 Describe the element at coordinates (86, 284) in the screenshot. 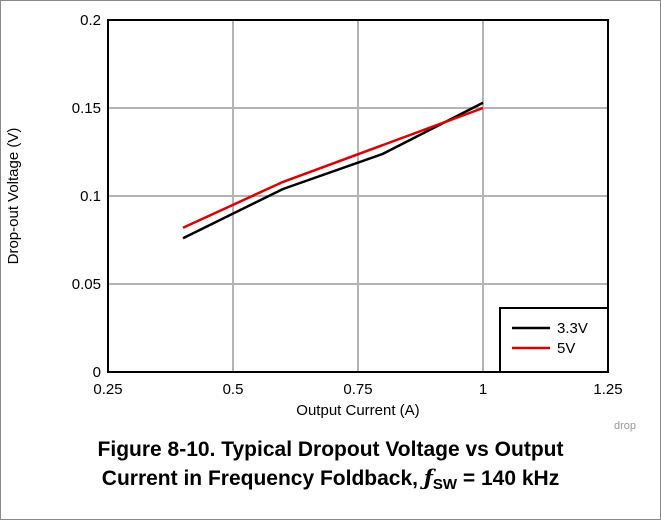

I see `y-tick-label: 0.05` at that location.